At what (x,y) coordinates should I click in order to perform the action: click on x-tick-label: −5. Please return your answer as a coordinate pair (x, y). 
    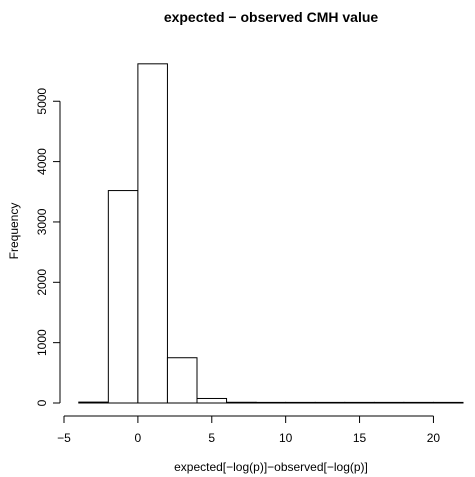
    Looking at the image, I should click on (64, 438).